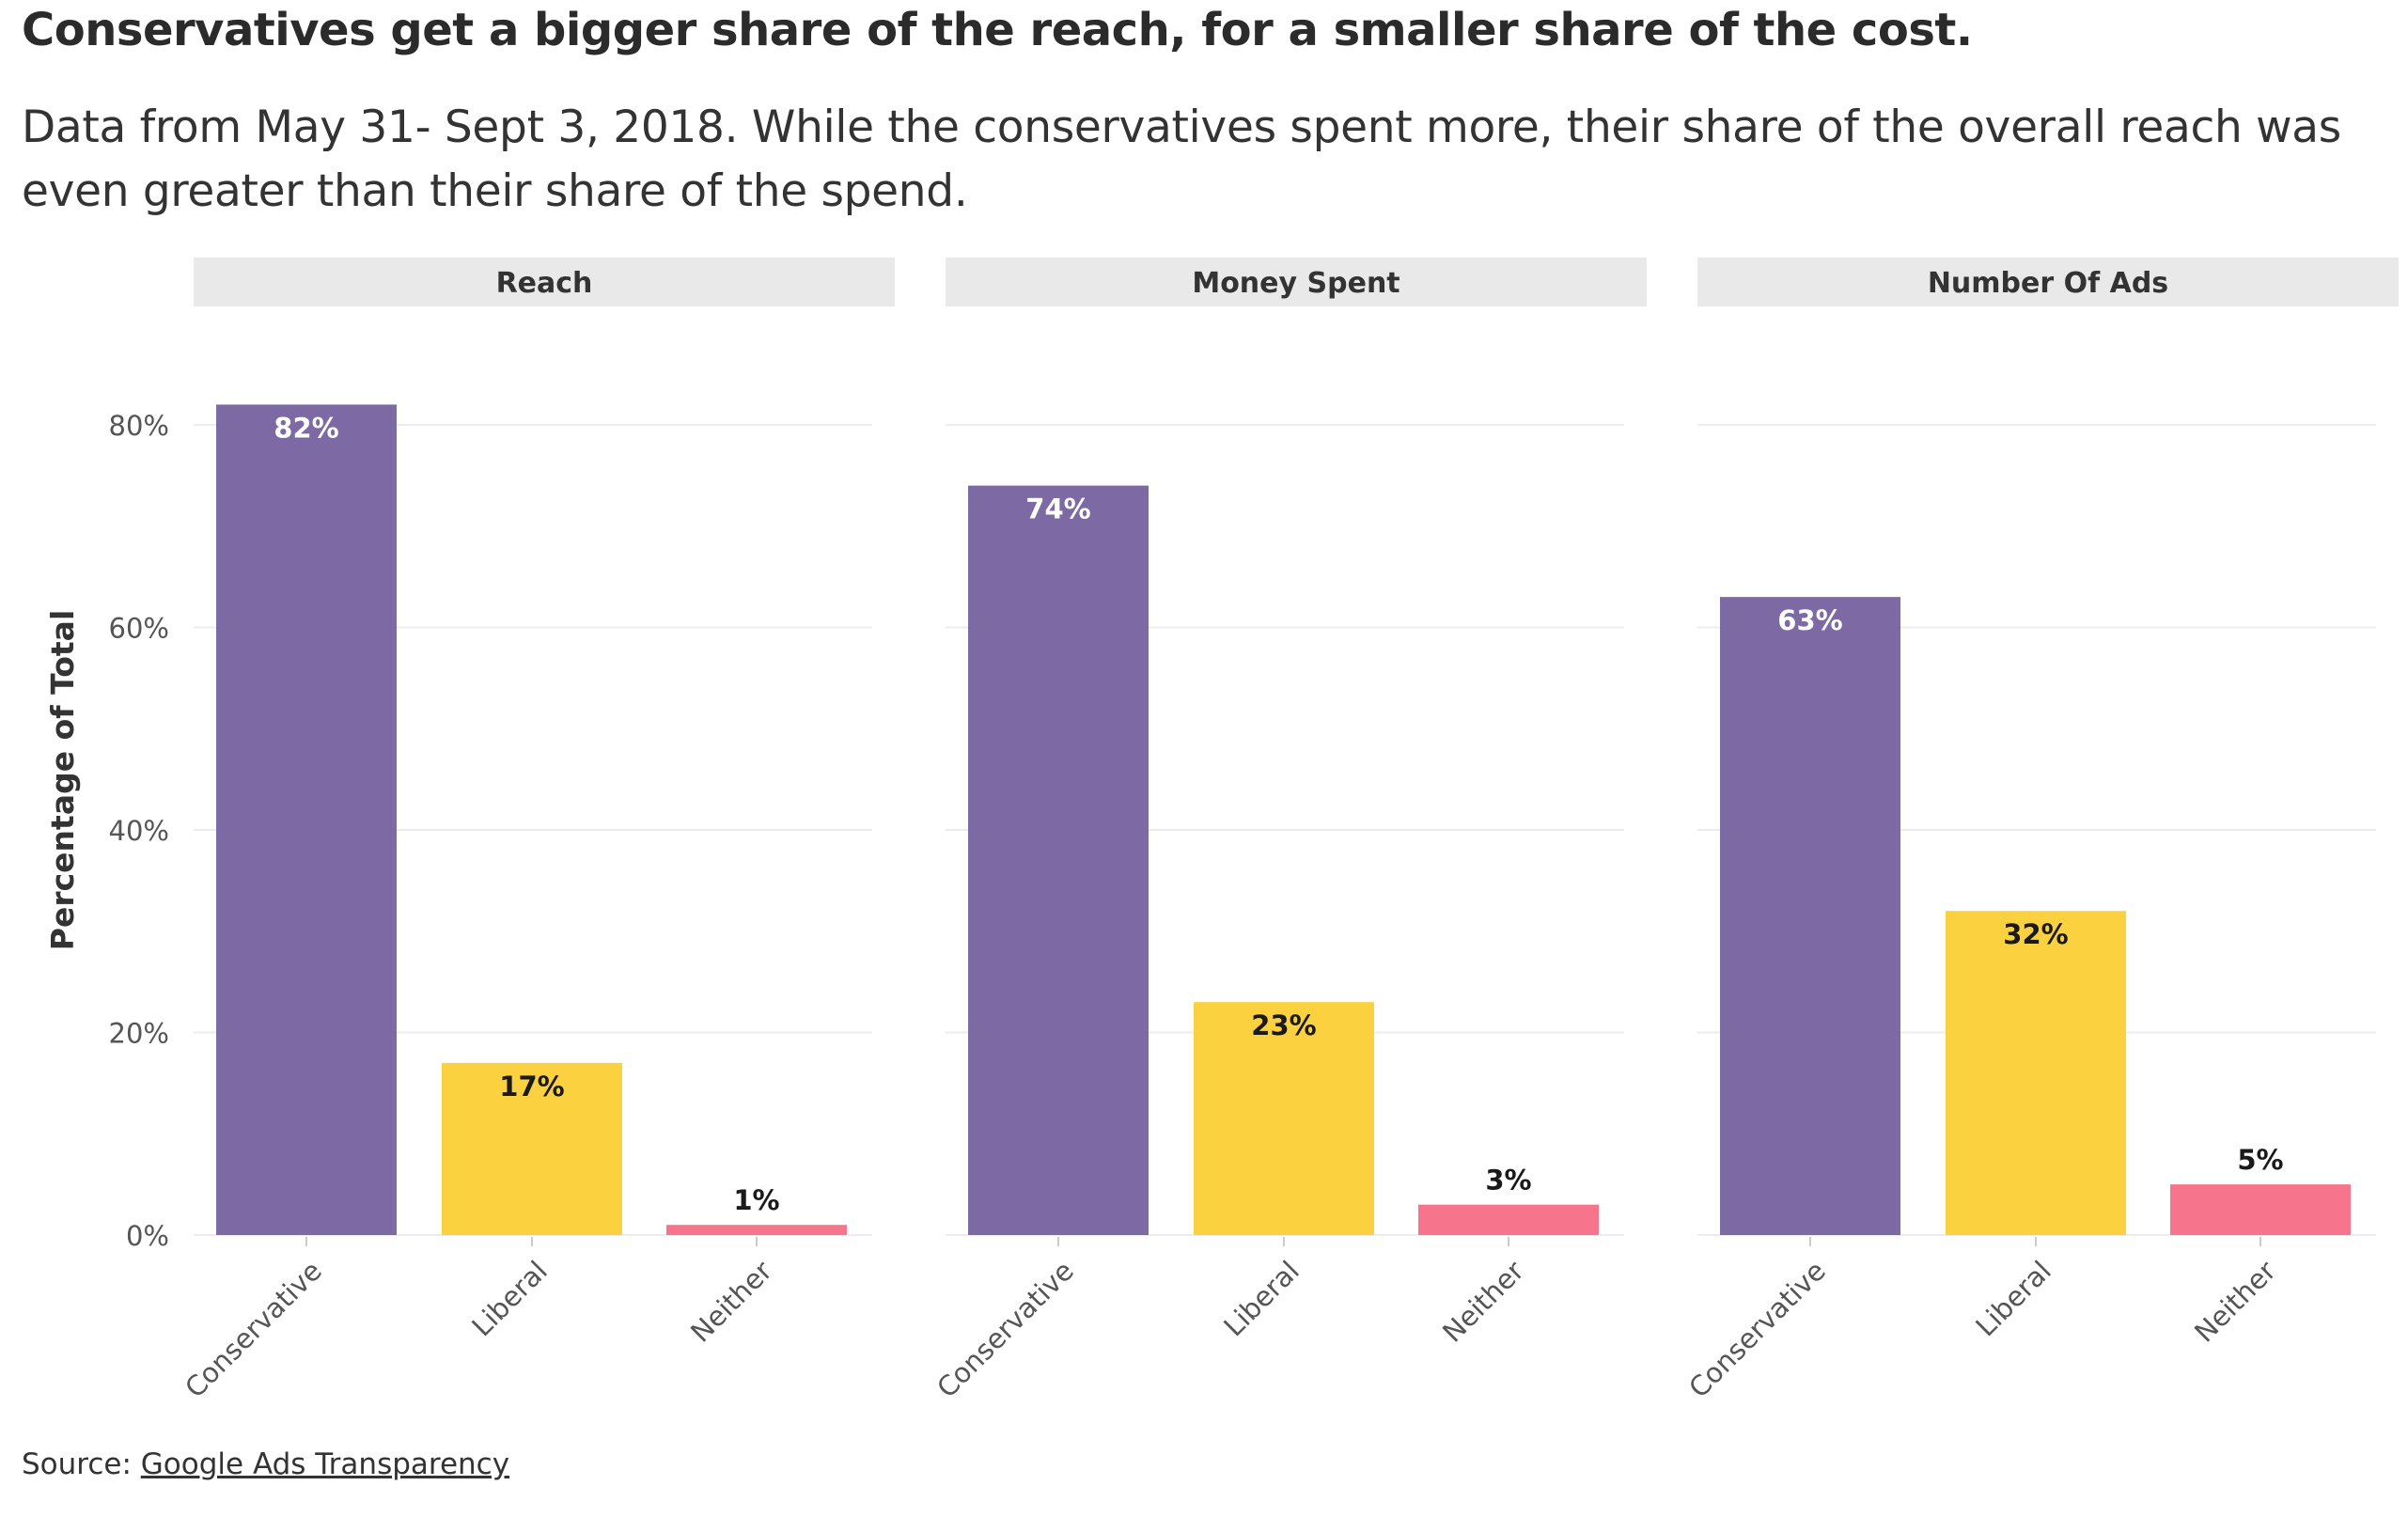  I want to click on source-note: Source: Google Ads Transparency, so click(265, 1464).